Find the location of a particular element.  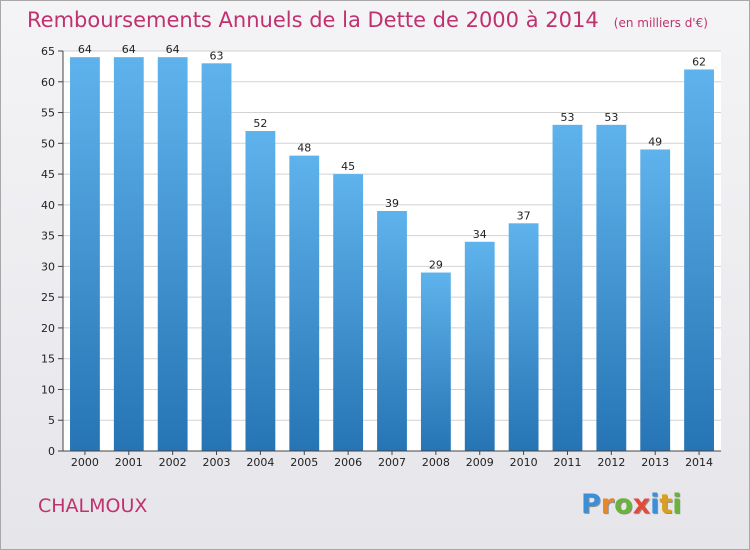

data-label-2008: 29 is located at coordinates (436, 265).